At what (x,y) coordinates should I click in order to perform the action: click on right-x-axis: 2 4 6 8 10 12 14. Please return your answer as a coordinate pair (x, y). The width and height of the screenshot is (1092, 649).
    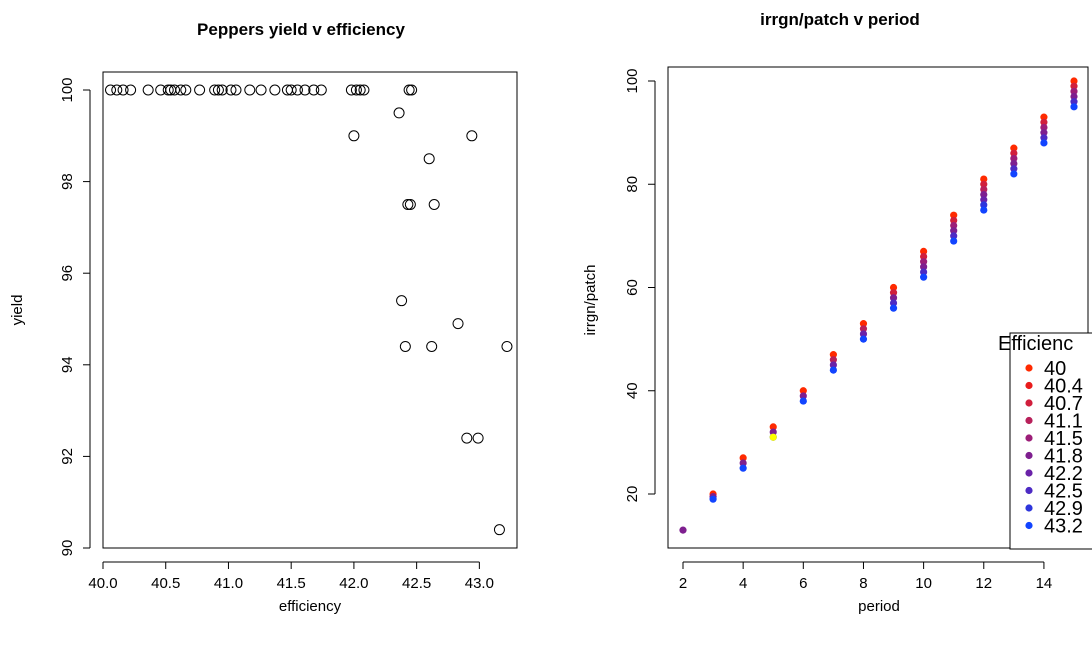
    Looking at the image, I should click on (865, 576).